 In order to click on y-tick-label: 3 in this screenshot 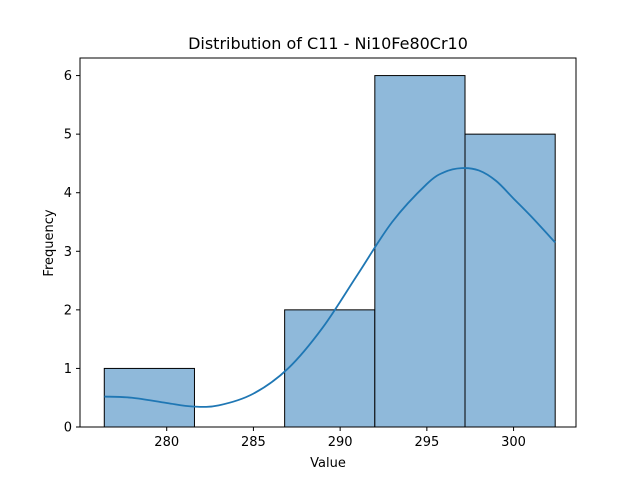, I will do `click(68, 252)`.